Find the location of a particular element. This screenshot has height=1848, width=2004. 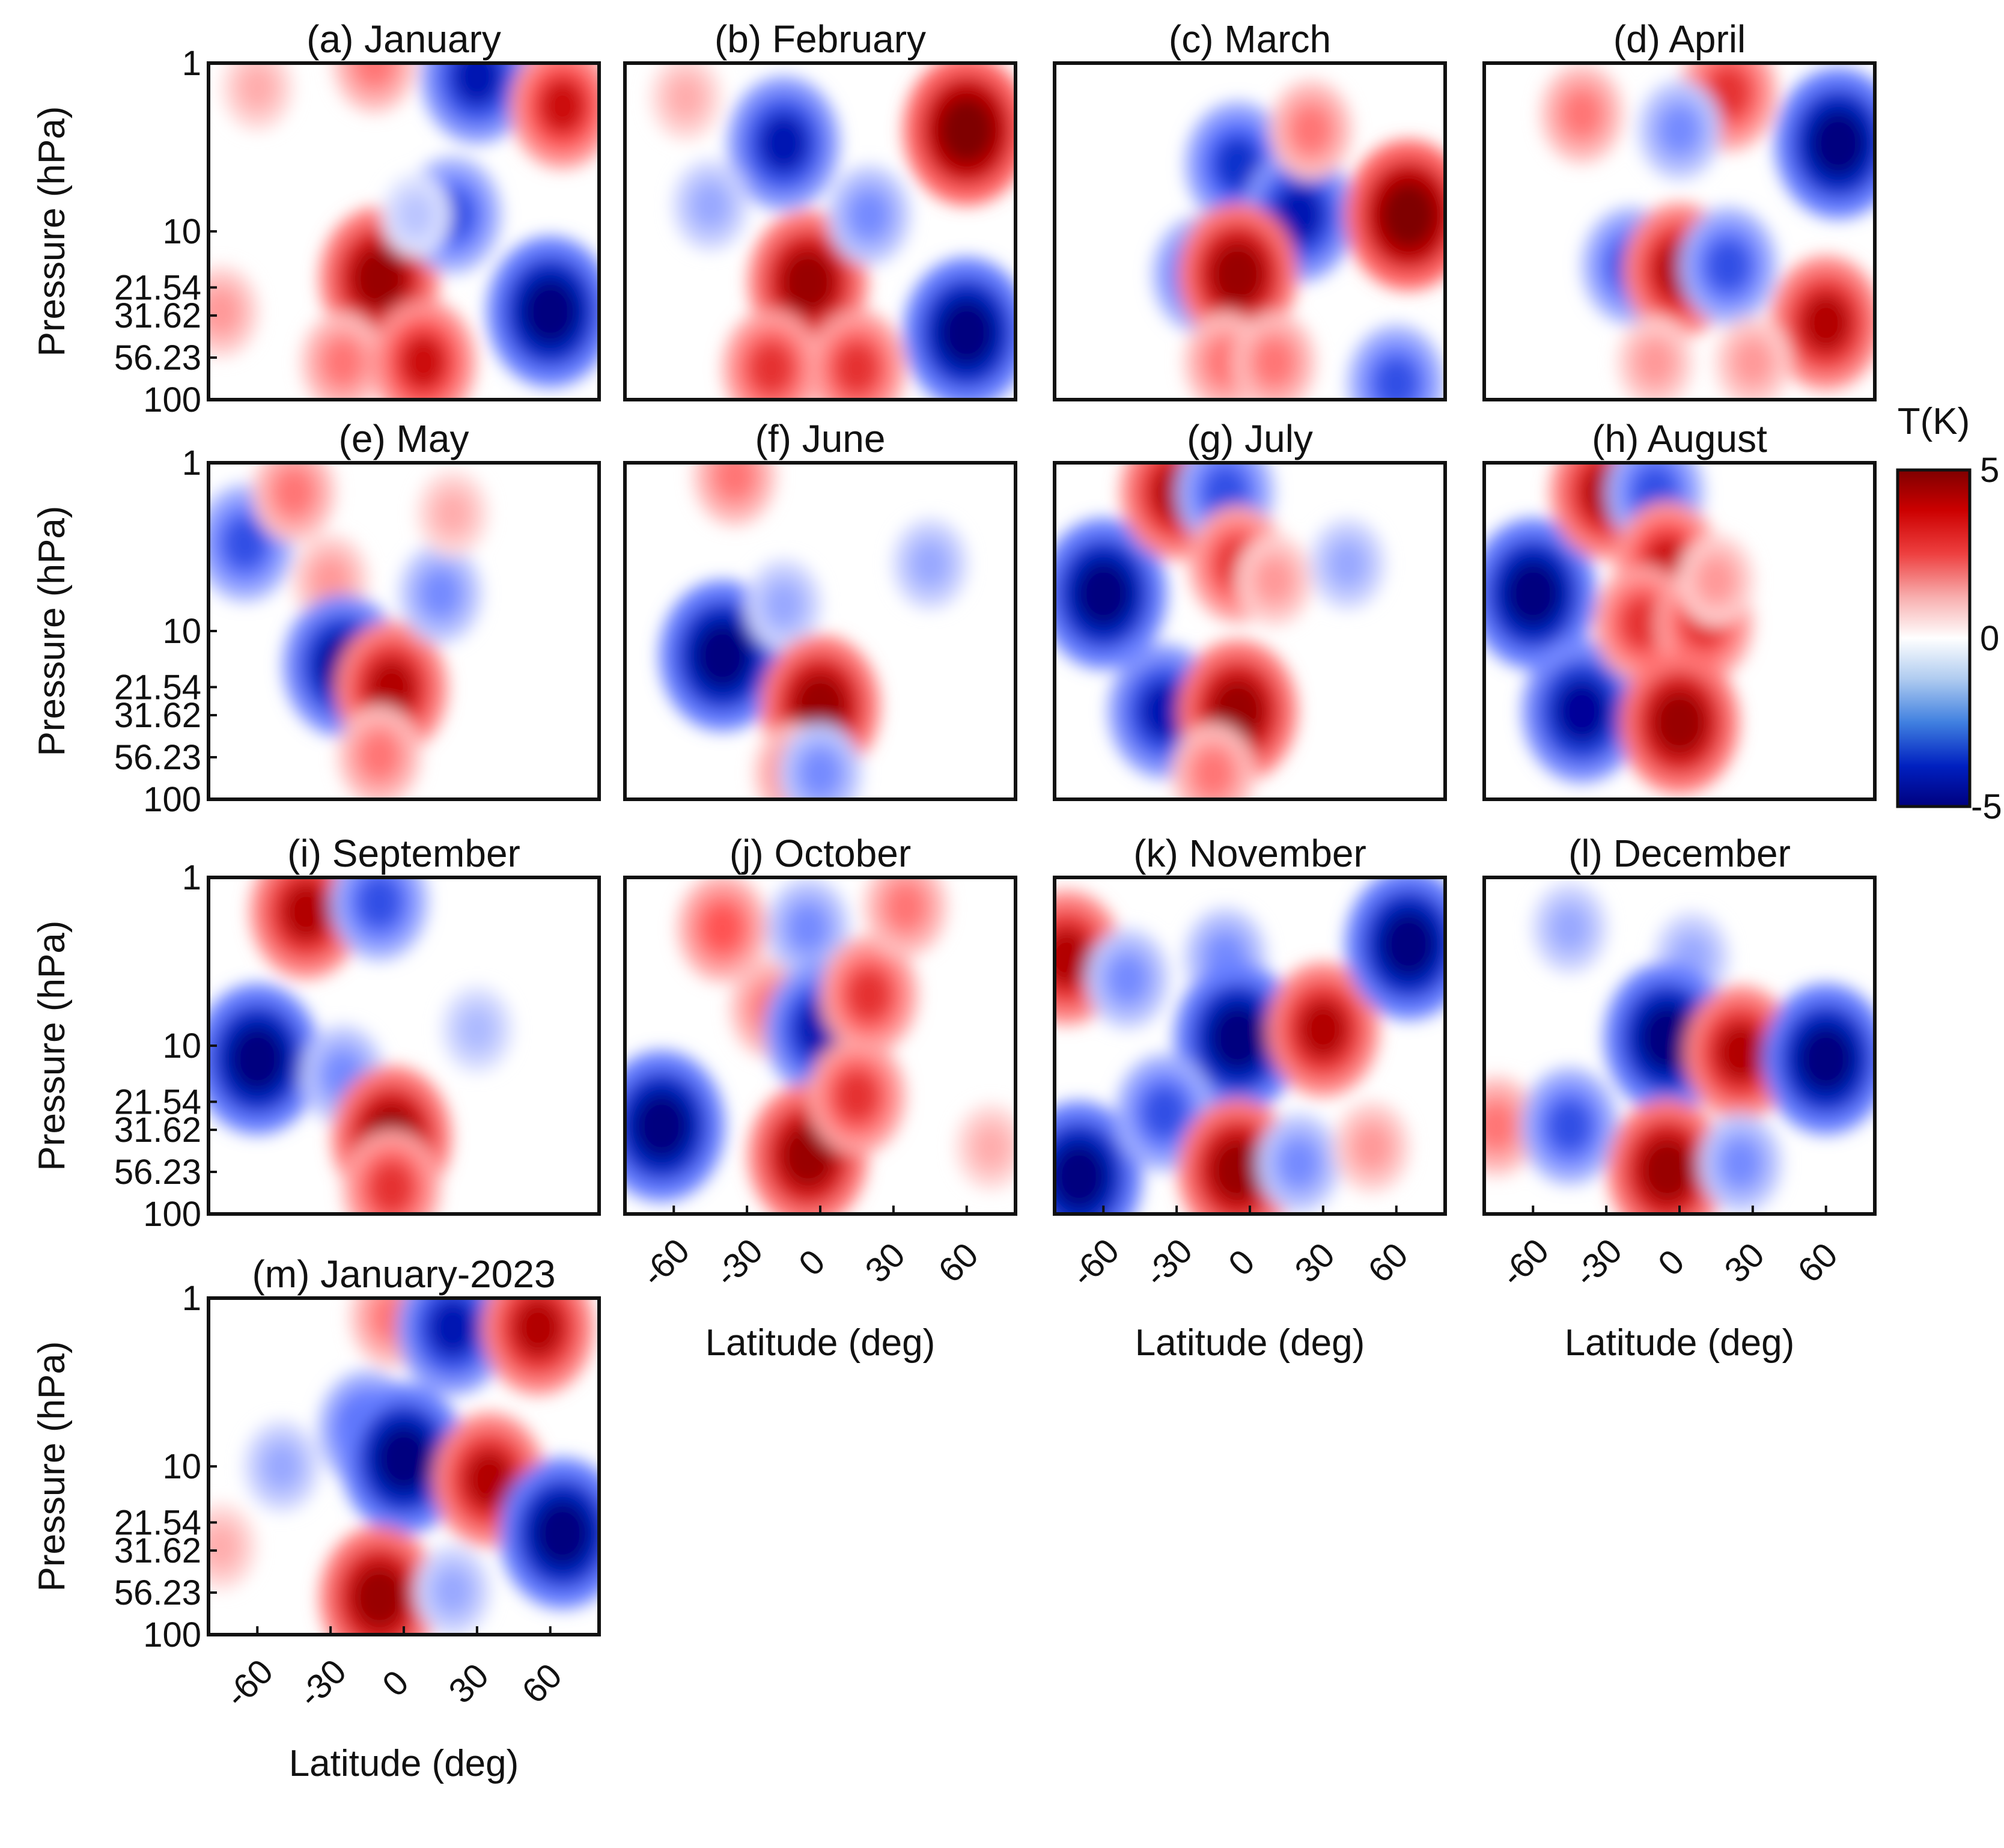

colorbar-min-label: -5 is located at coordinates (1986, 806).